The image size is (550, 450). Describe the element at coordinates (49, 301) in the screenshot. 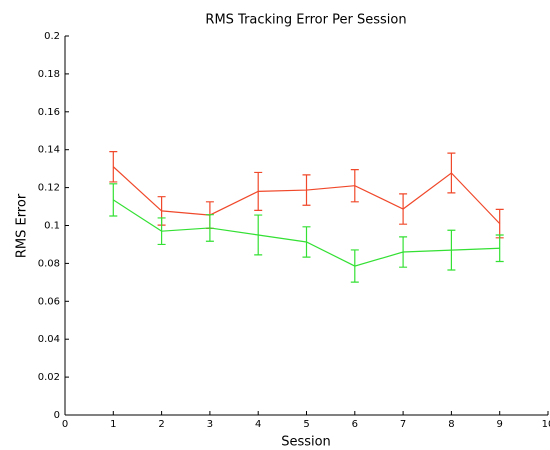

I see `y-tick-label: 0.06` at that location.